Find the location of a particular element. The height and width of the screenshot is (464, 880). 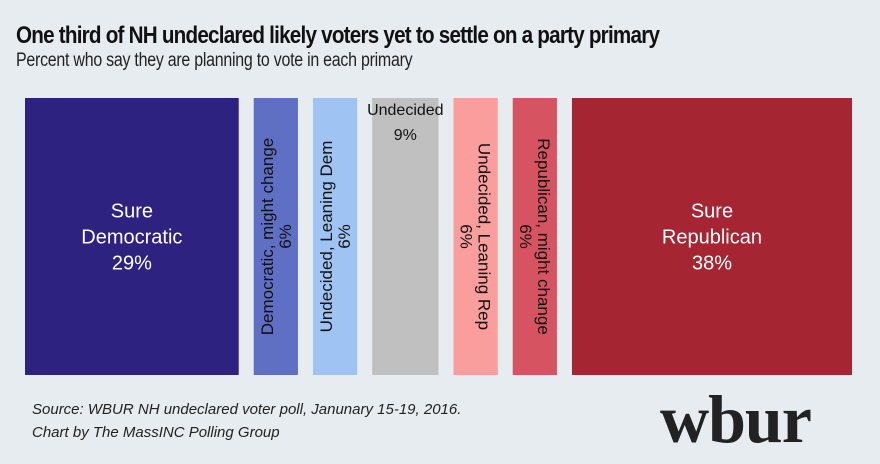

bar-rotated-label: Democratic, might change 6% is located at coordinates (276, 236).